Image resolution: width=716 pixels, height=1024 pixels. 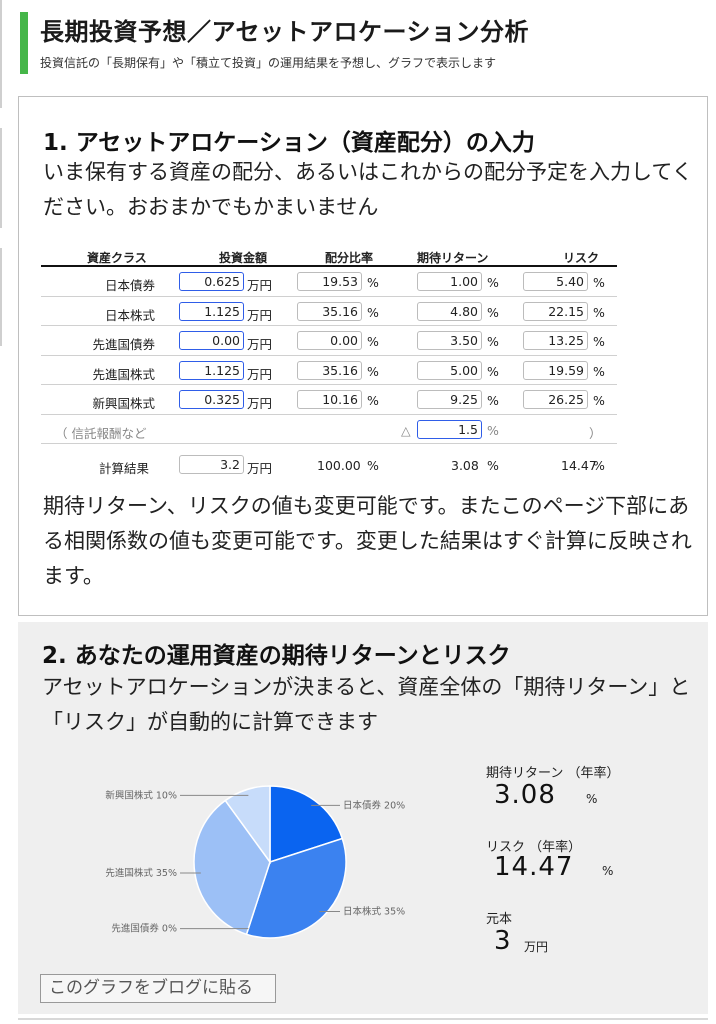 What do you see at coordinates (123, 374) in the screenshot?
I see `asset-class-name: 先進国株式` at bounding box center [123, 374].